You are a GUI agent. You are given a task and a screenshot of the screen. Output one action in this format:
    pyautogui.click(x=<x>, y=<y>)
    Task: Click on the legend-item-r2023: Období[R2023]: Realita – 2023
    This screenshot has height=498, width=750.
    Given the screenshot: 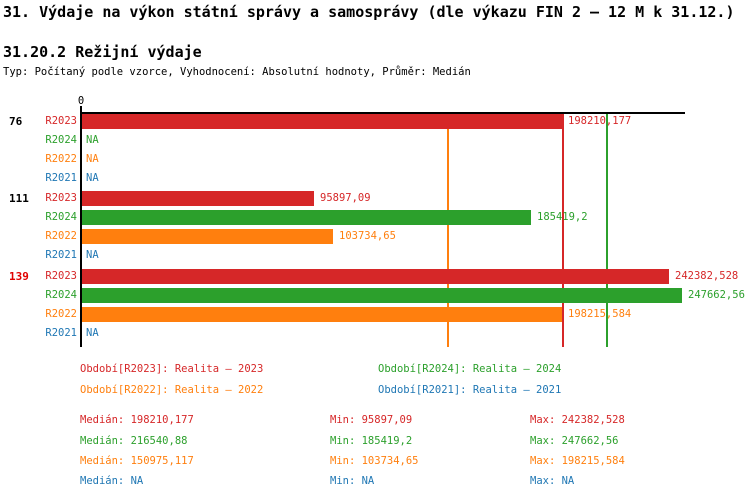 What is the action you would take?
    pyautogui.click(x=172, y=369)
    